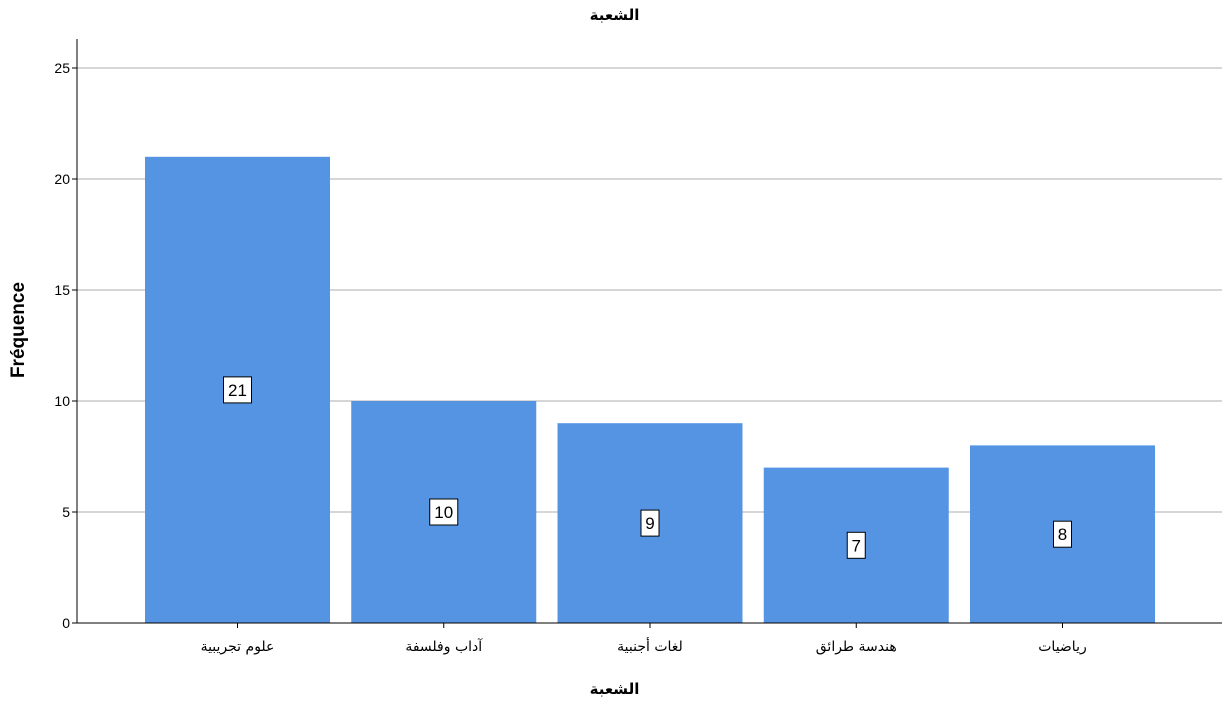 This screenshot has height=707, width=1229. I want to click on data-label: 7, so click(856, 545).